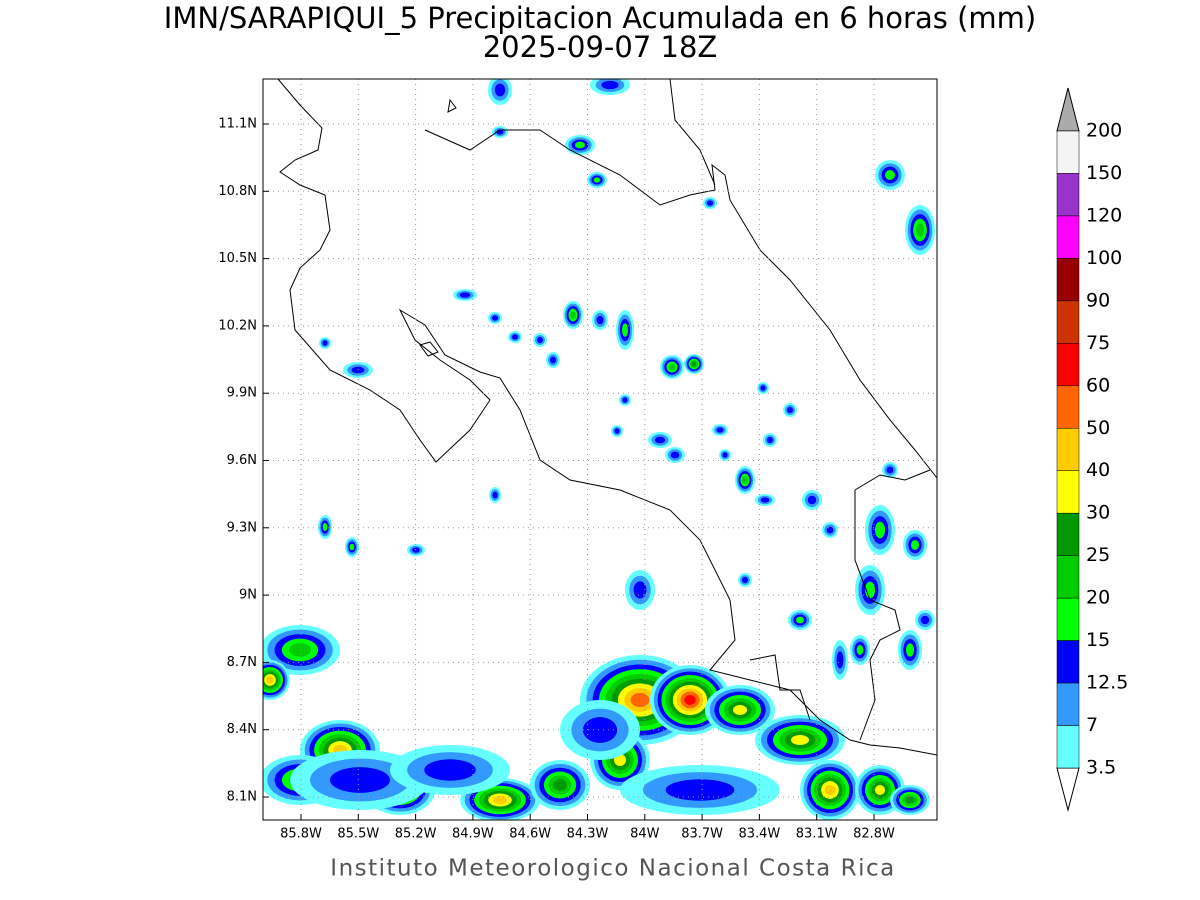  What do you see at coordinates (1098, 513) in the screenshot?
I see `colorbar-label: 30` at bounding box center [1098, 513].